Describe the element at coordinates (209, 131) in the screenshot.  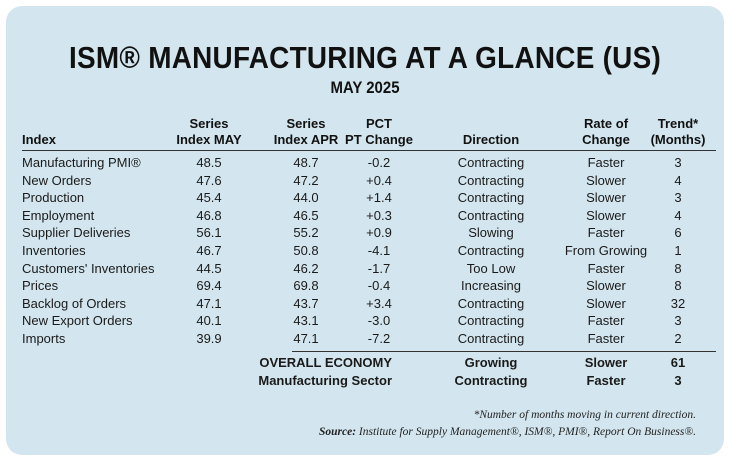
I see `header-series-may: Series Index MAY` at that location.